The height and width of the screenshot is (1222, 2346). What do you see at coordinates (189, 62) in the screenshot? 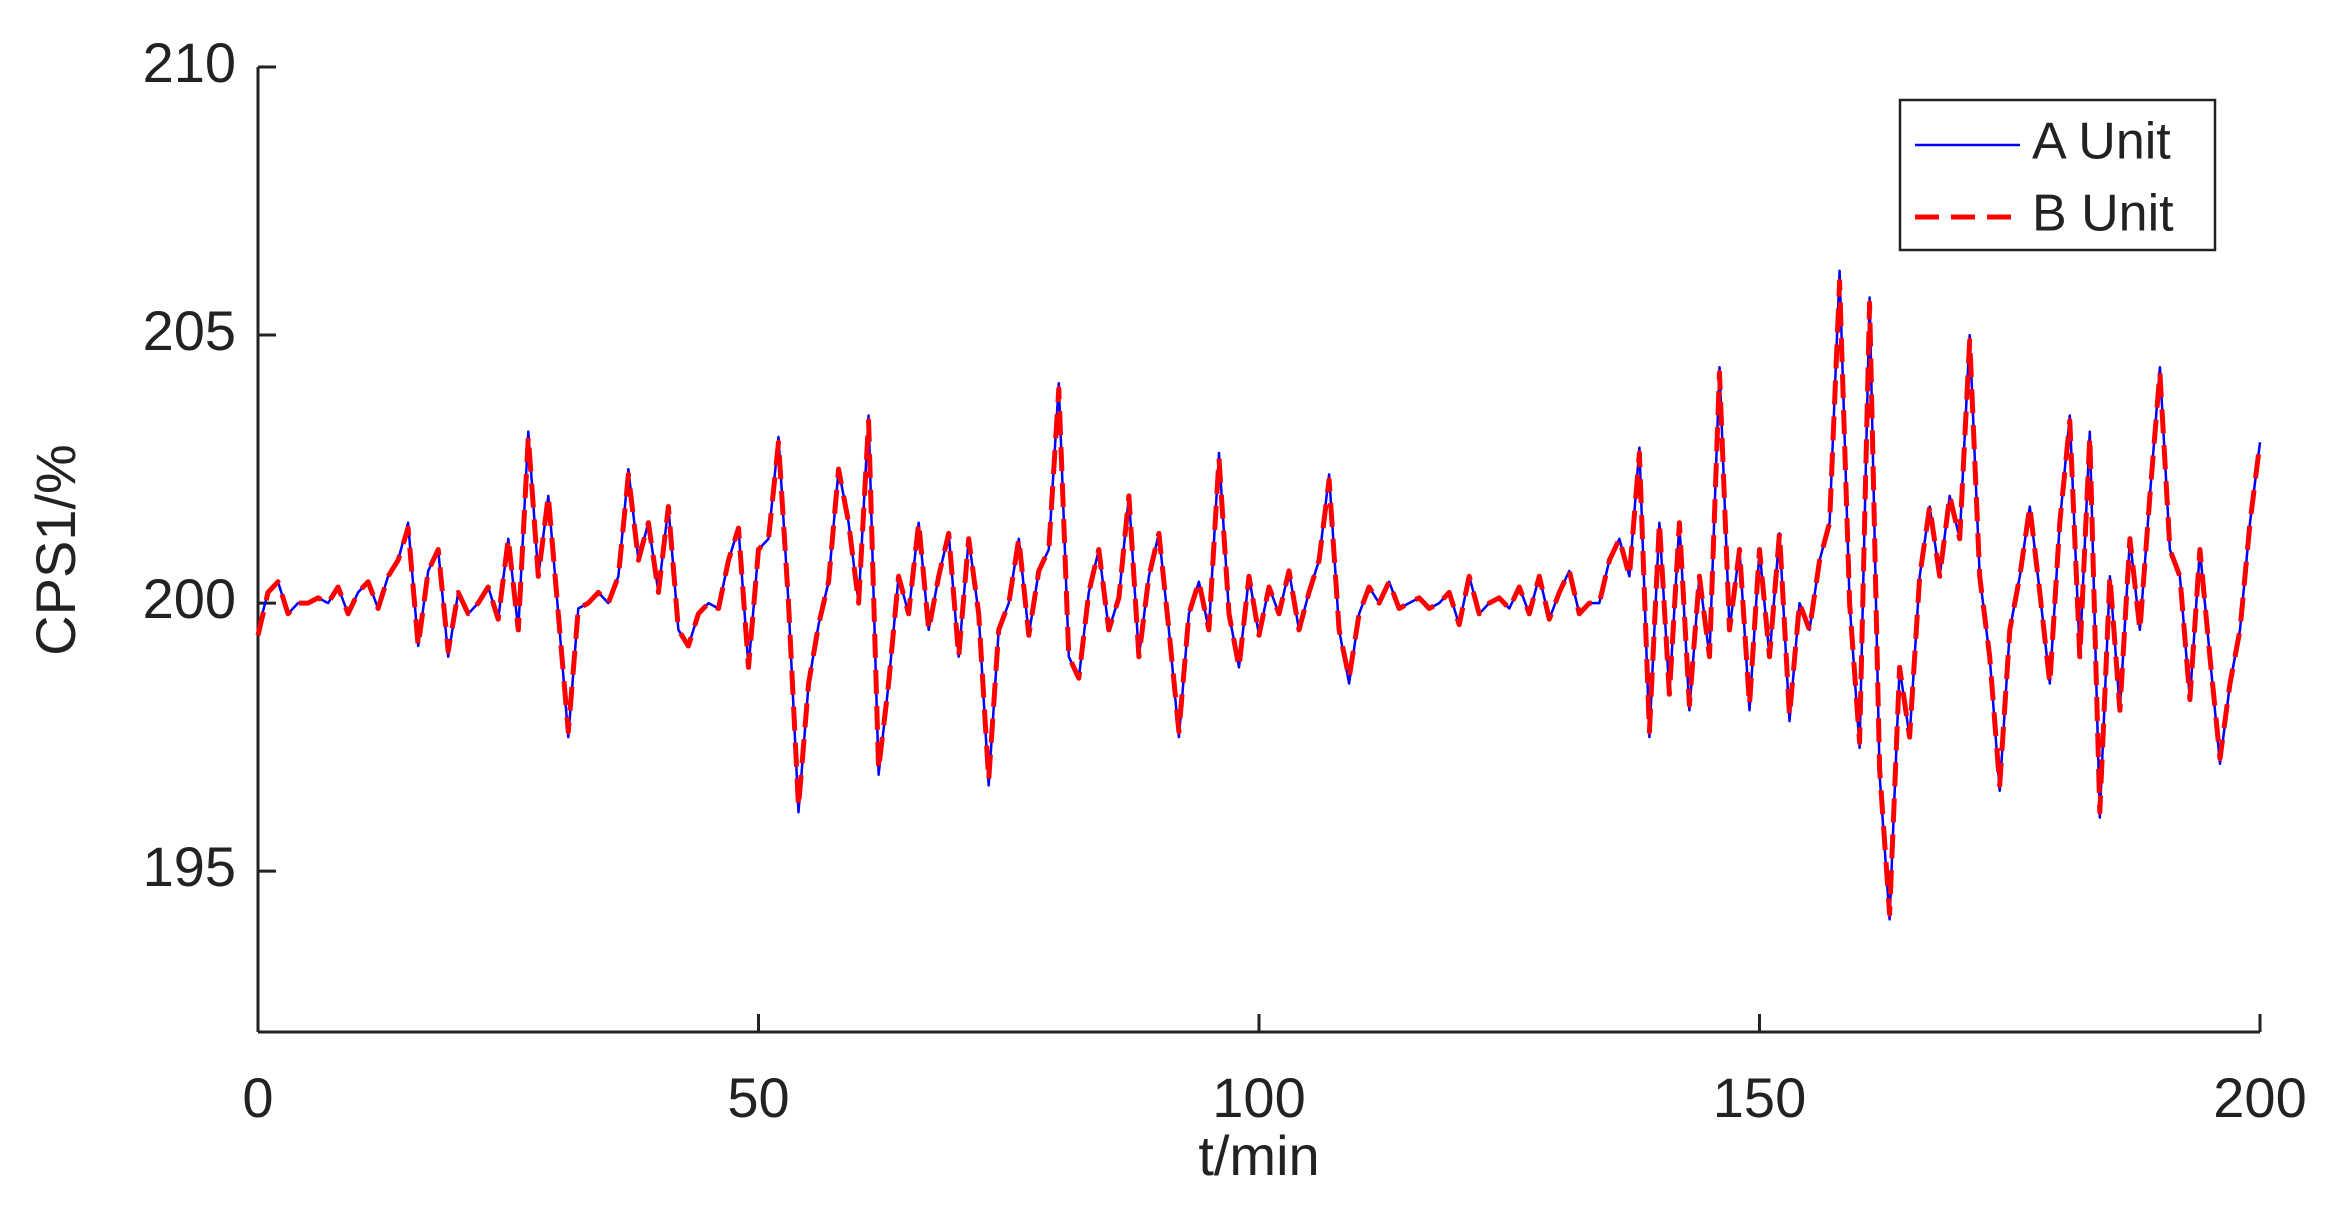
I see `y-tick-label: 210` at bounding box center [189, 62].